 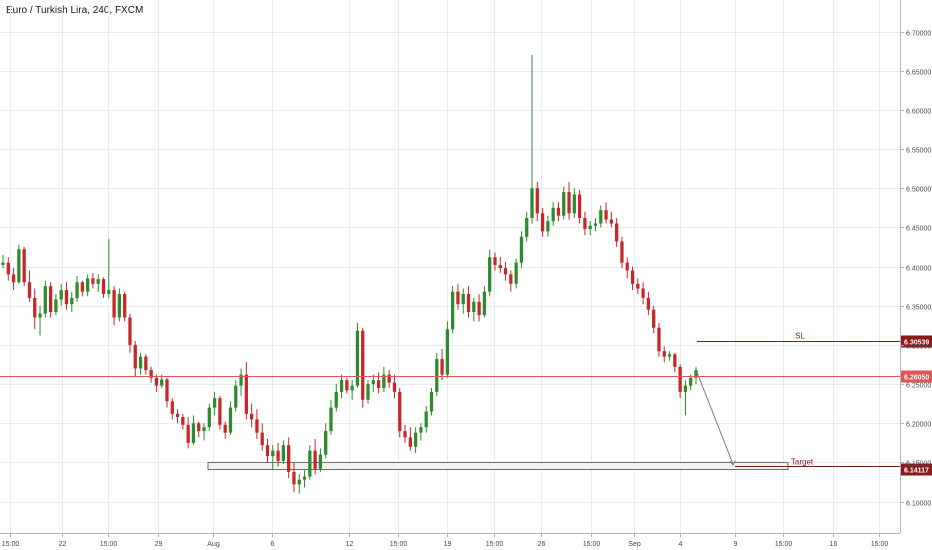 What do you see at coordinates (498, 465) in the screenshot?
I see `annotations-below` at bounding box center [498, 465].